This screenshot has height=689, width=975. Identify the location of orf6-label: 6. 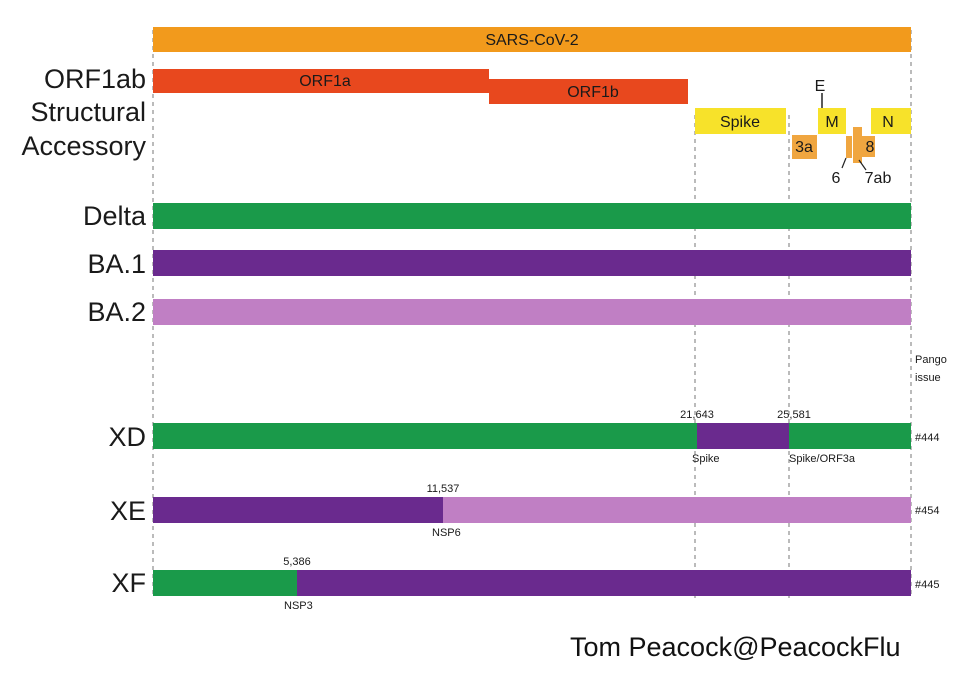
(836, 178).